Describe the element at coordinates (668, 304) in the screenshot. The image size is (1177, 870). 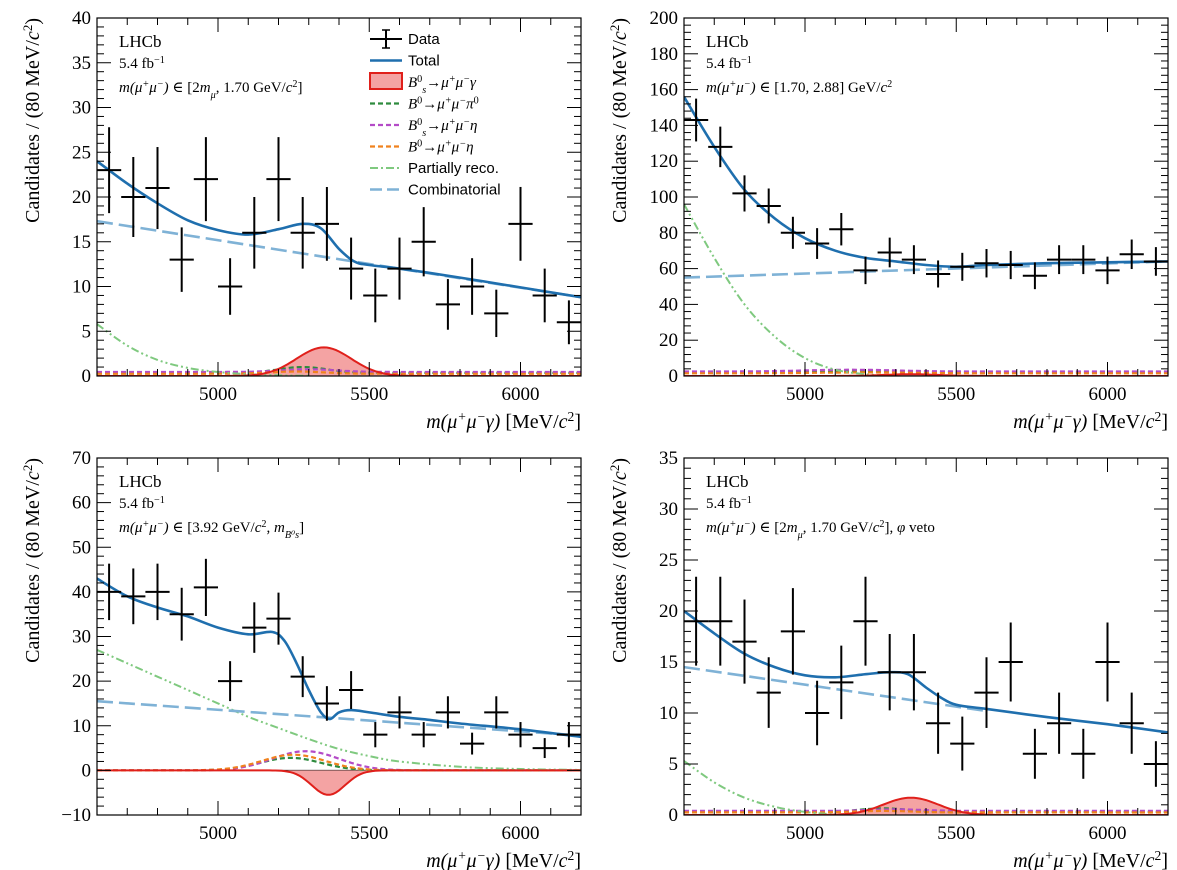
I see `y-tick-label: 40` at that location.